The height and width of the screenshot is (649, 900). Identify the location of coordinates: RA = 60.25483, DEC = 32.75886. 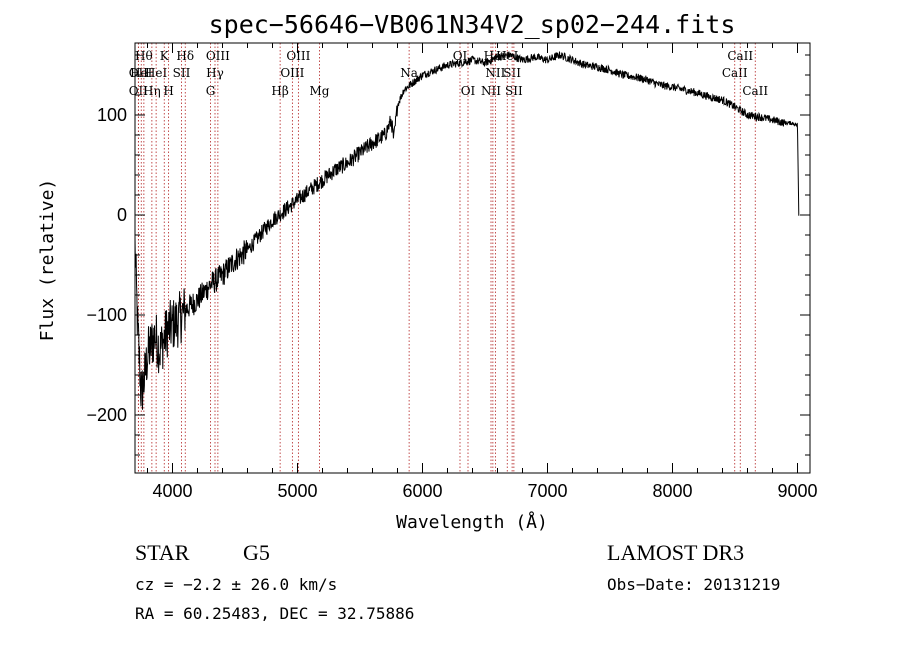
(275, 613).